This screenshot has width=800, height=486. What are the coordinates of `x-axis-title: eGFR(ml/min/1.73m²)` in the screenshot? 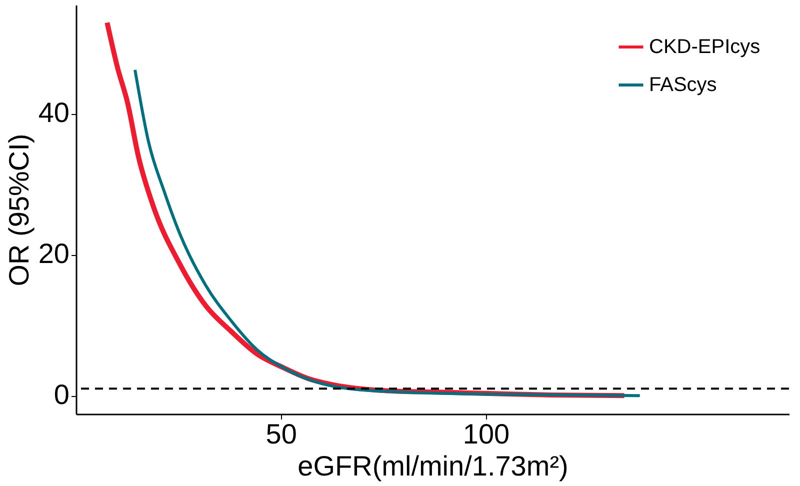 It's located at (433, 466).